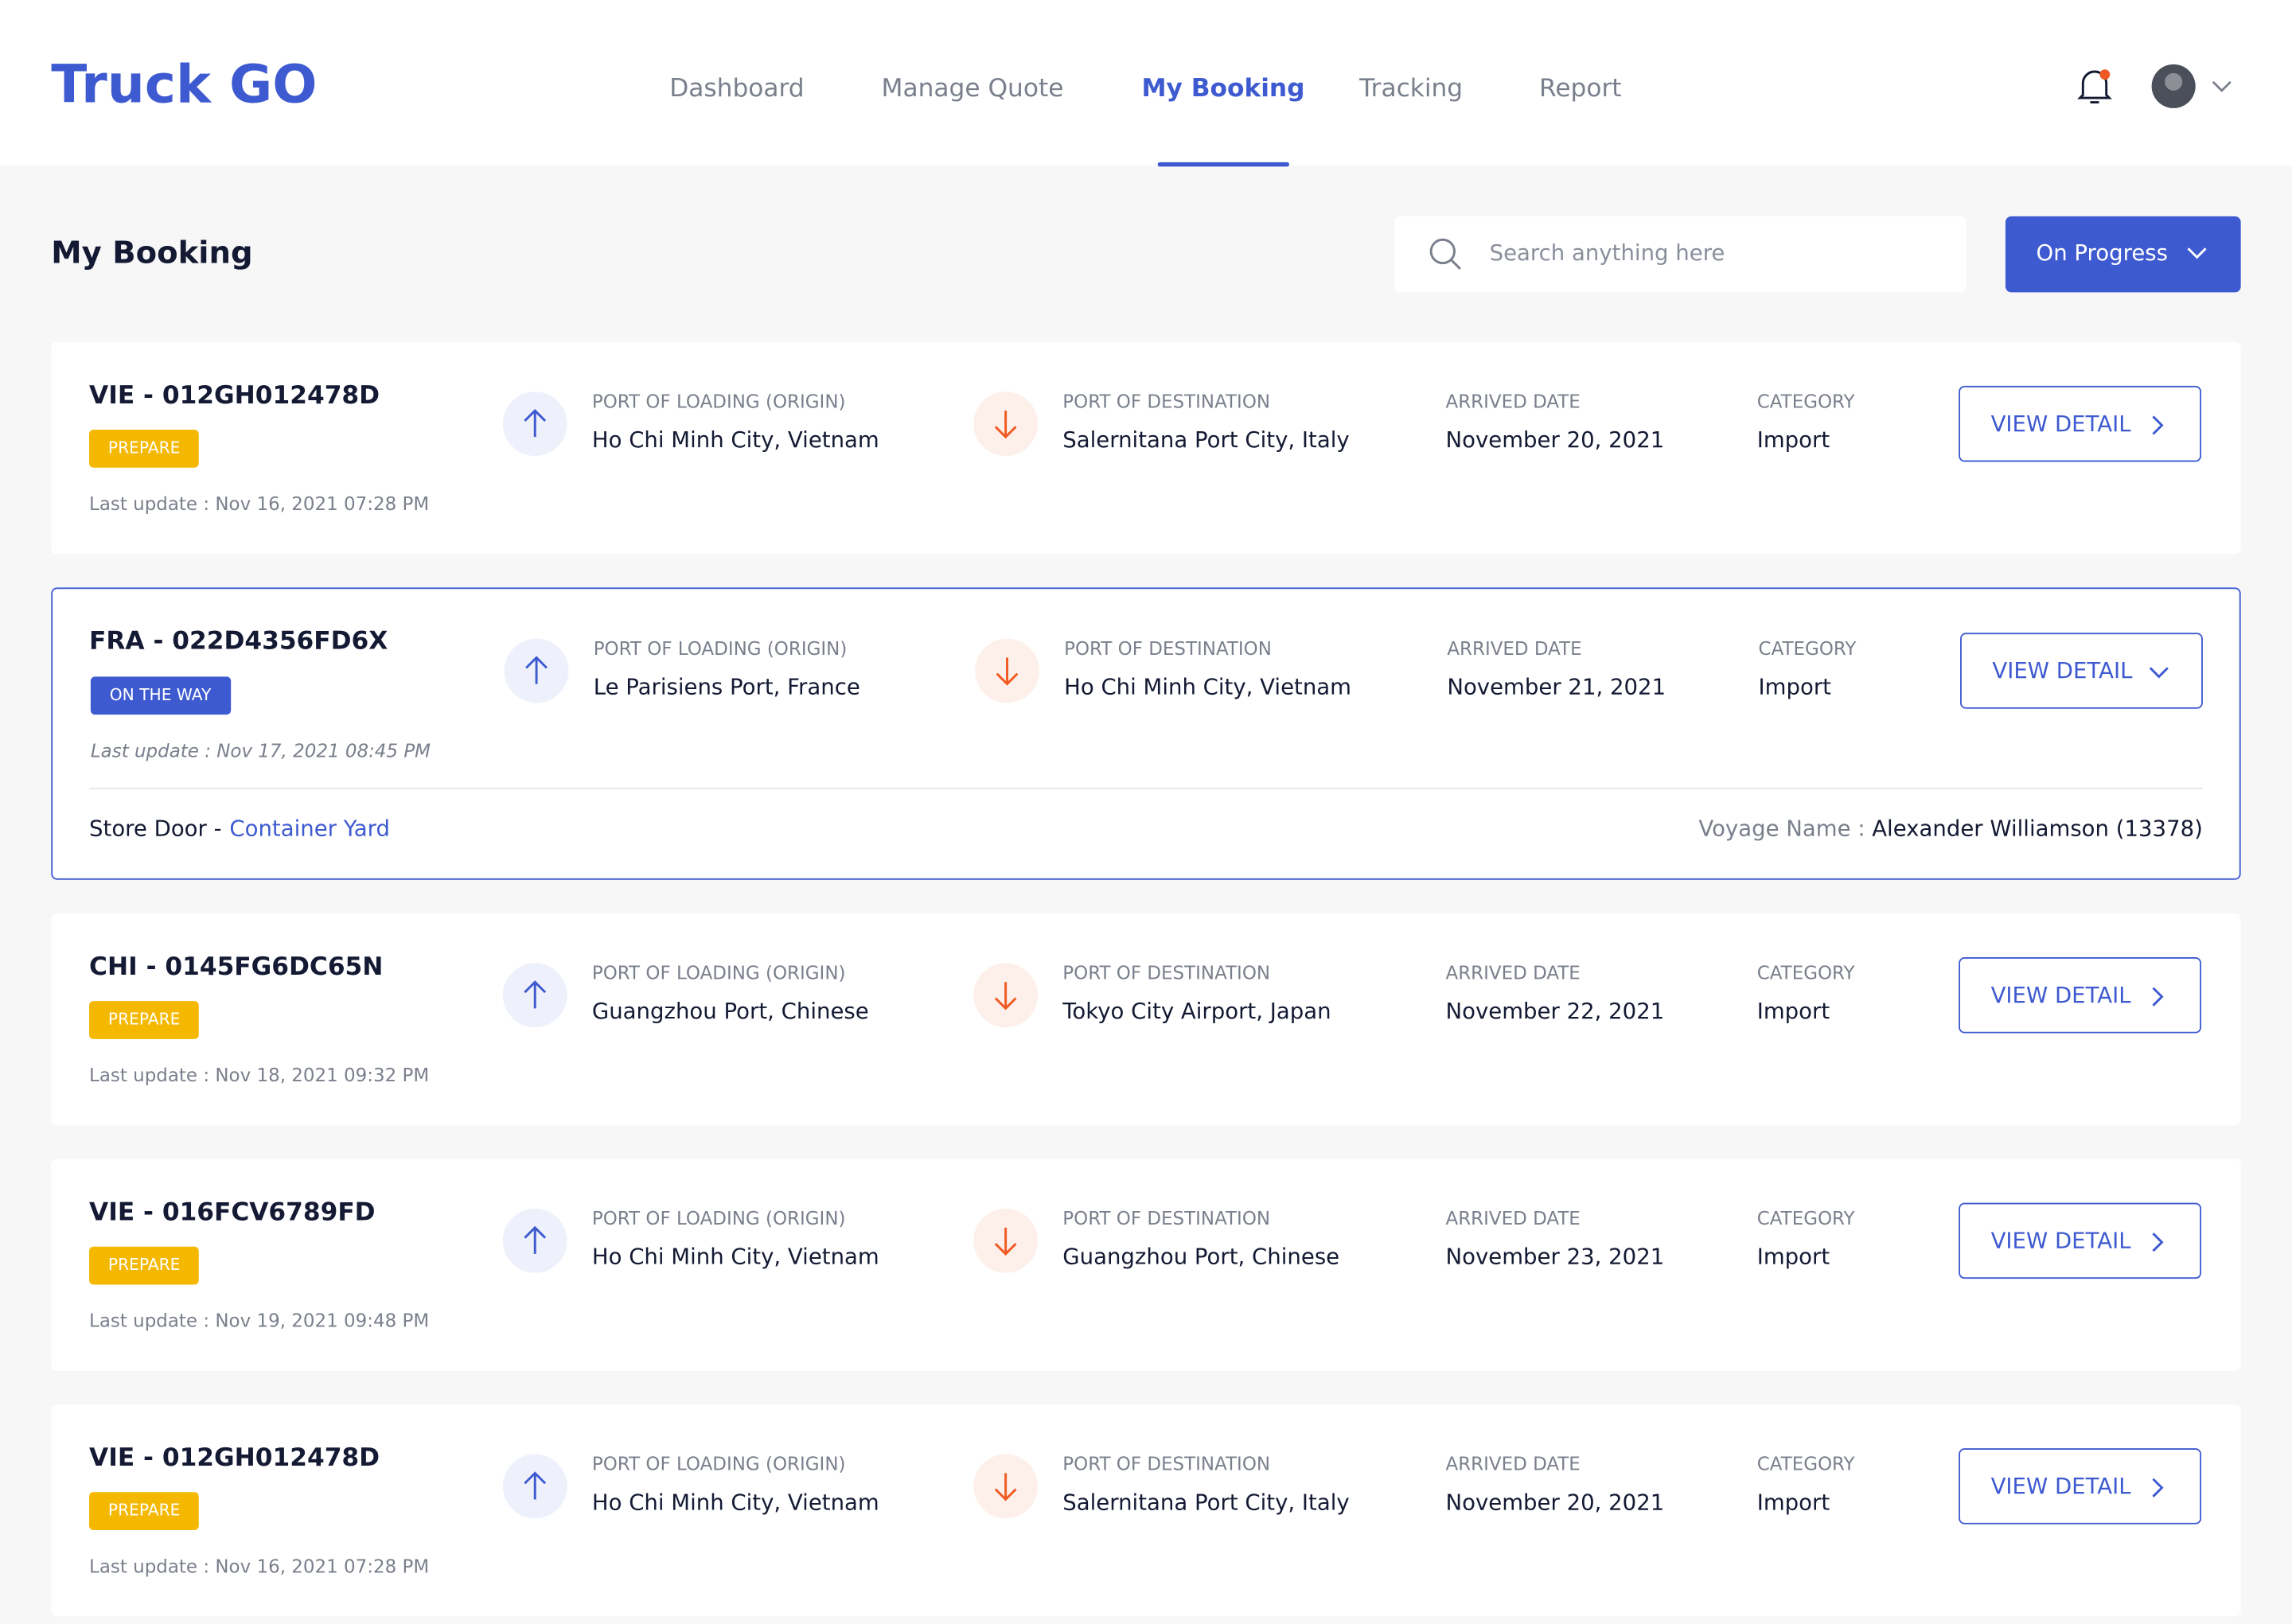 The height and width of the screenshot is (1624, 2292). What do you see at coordinates (160, 695) in the screenshot?
I see `status-badge: ON THE WAY` at bounding box center [160, 695].